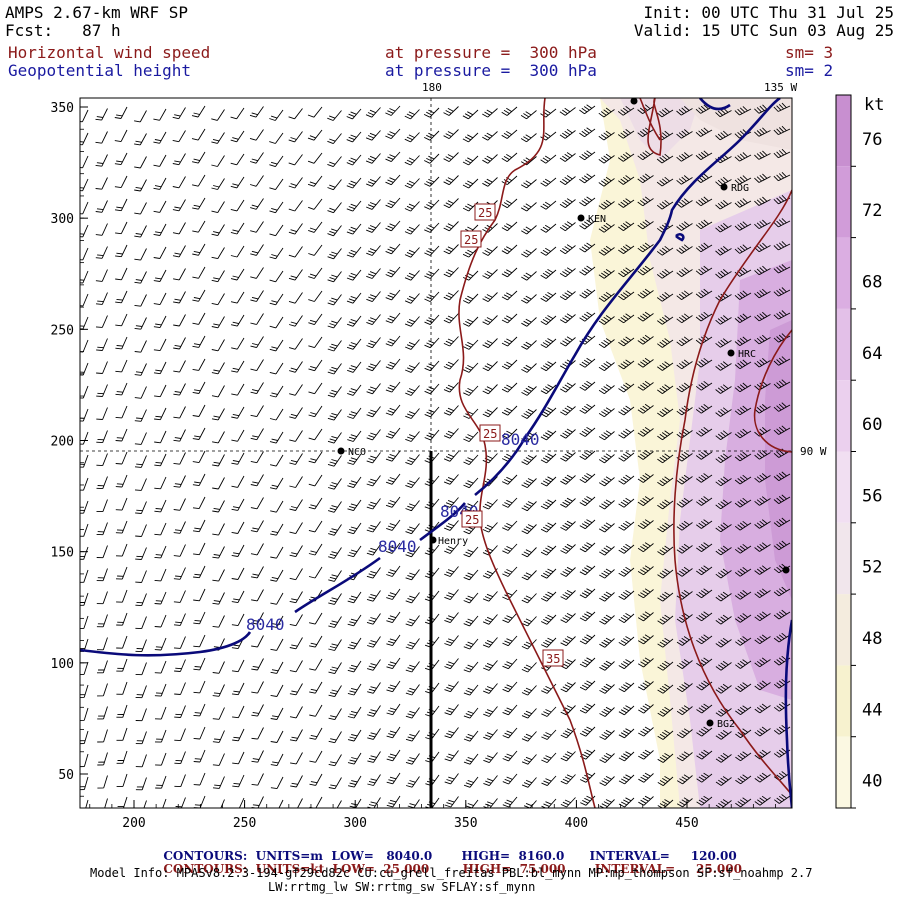 This screenshot has width=900, height=900. I want to click on x-tick-label: 350, so click(465, 823).